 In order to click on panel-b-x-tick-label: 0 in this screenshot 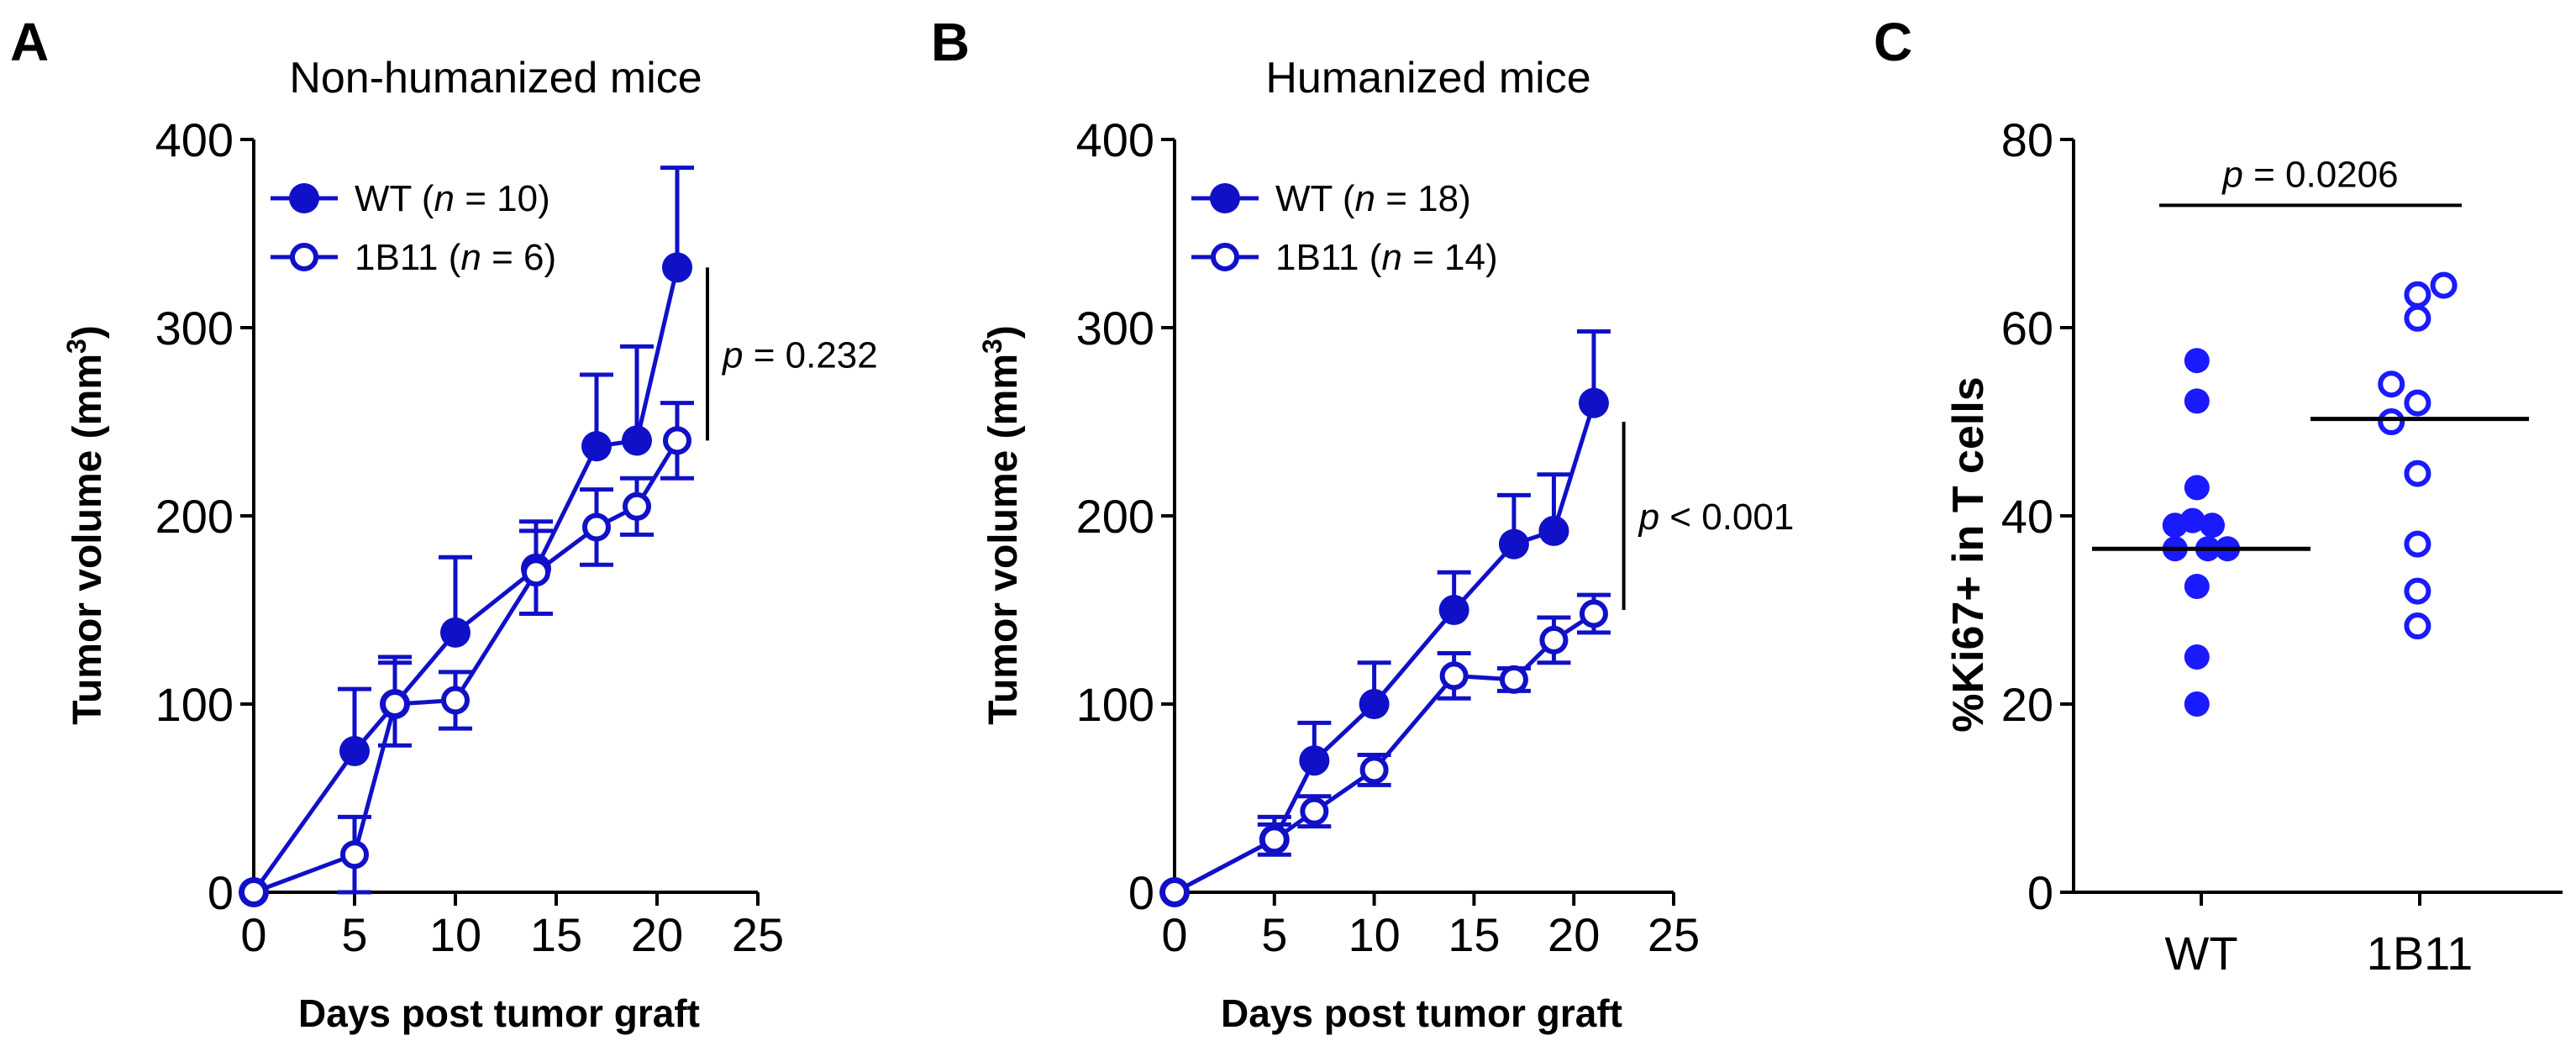, I will do `click(1174, 934)`.